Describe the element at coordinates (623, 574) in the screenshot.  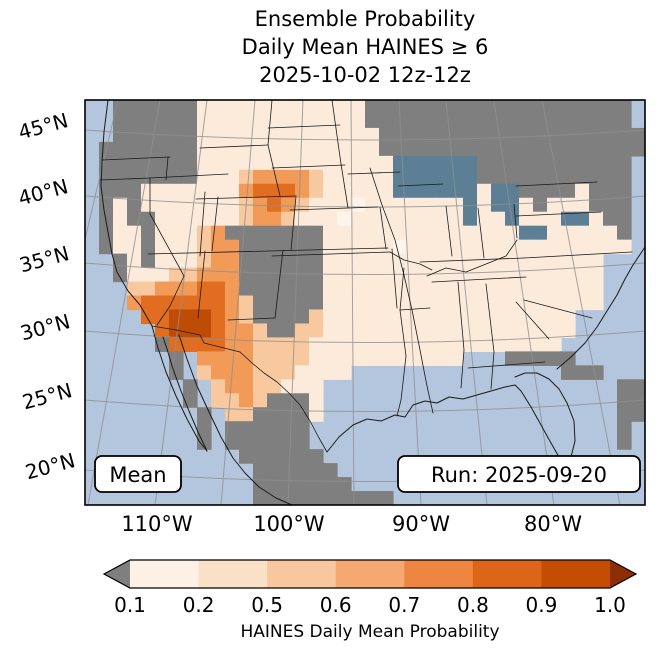
I see `colorbar-over-arrow` at that location.